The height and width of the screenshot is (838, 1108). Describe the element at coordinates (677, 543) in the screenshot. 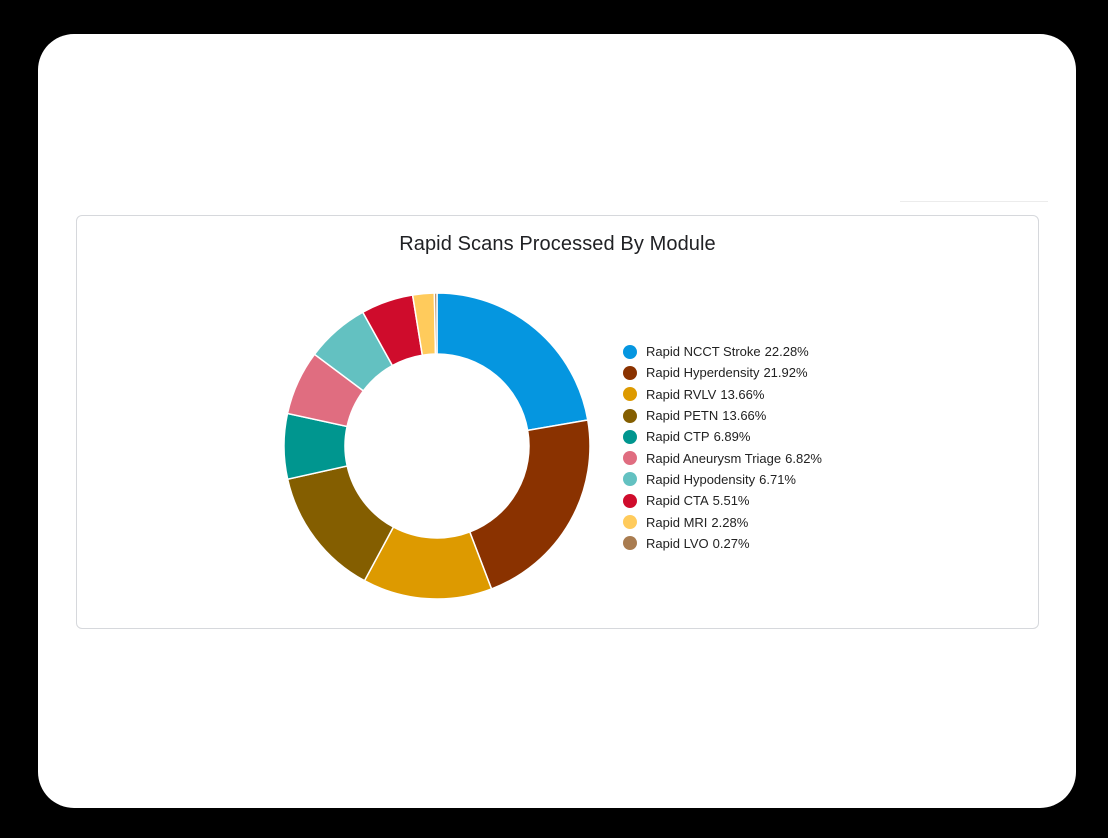

I see `legend-label: Rapid LVO` at that location.